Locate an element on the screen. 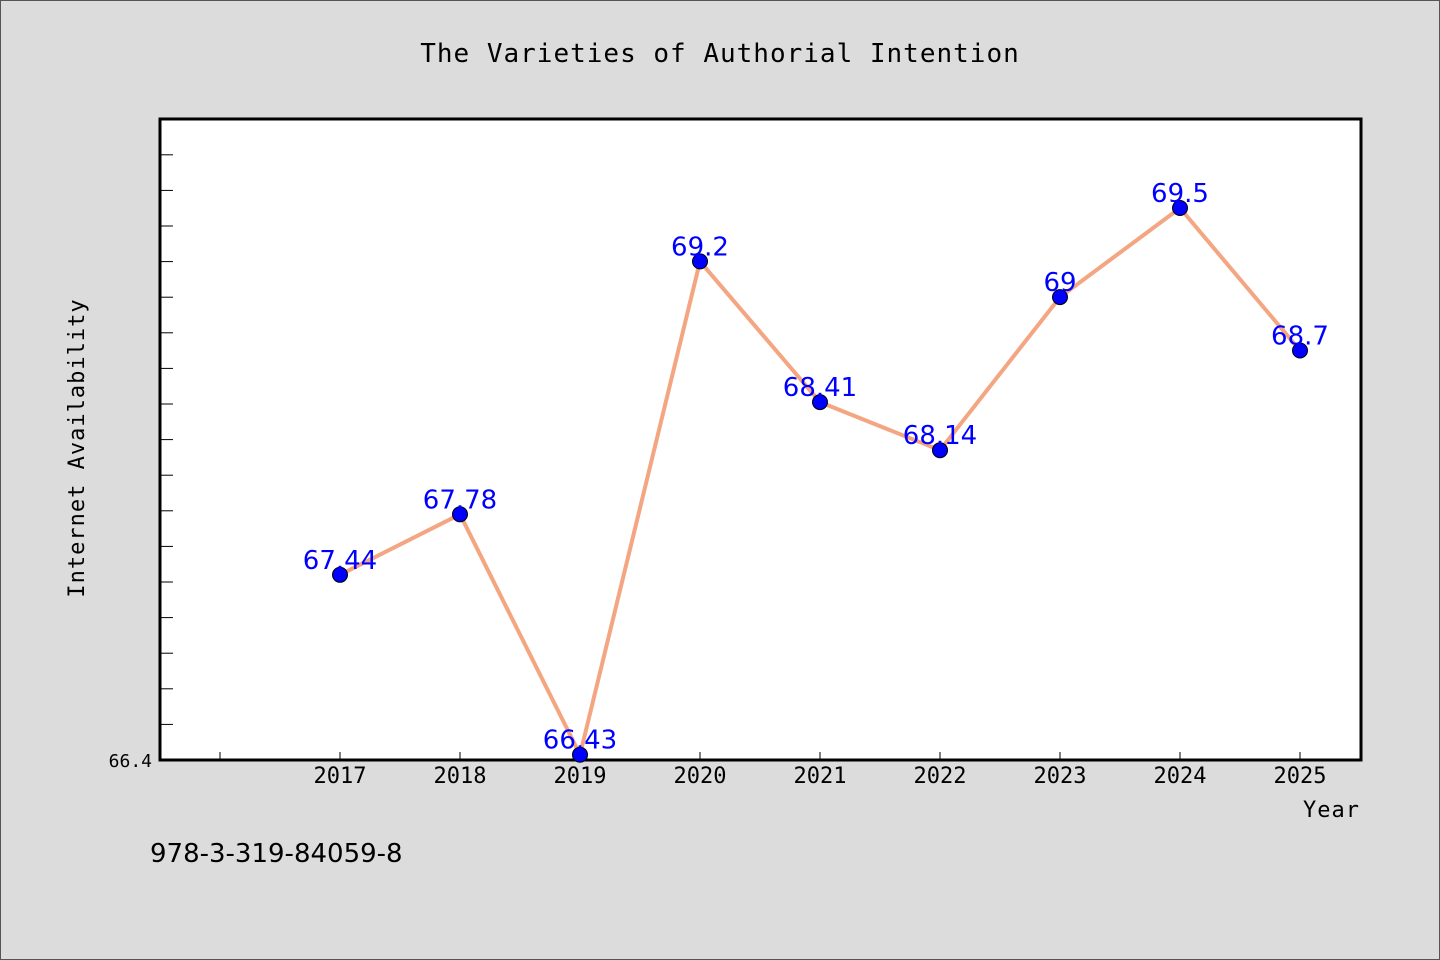  x-axis-labels: 2017 2018 2019 2020 2021 2022 2023 2024 2025 is located at coordinates (820, 776).